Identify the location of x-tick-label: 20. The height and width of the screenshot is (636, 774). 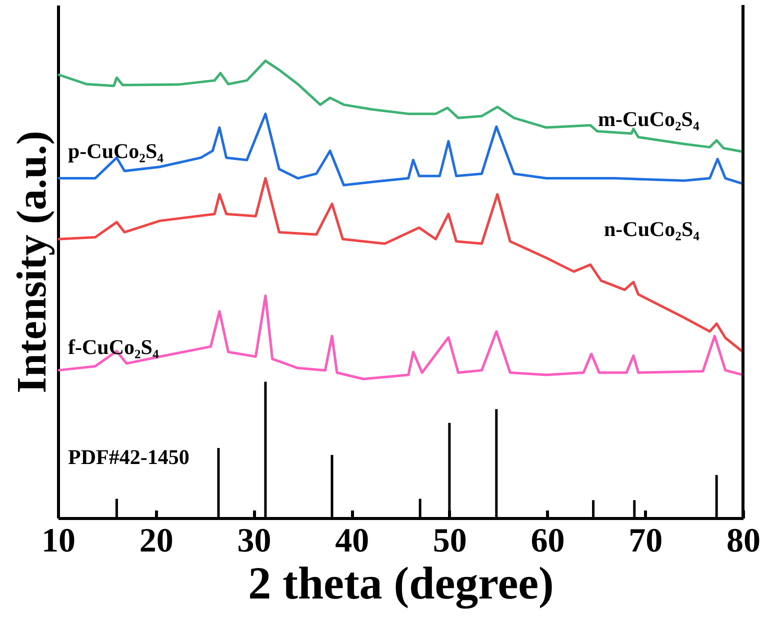
(156, 541).